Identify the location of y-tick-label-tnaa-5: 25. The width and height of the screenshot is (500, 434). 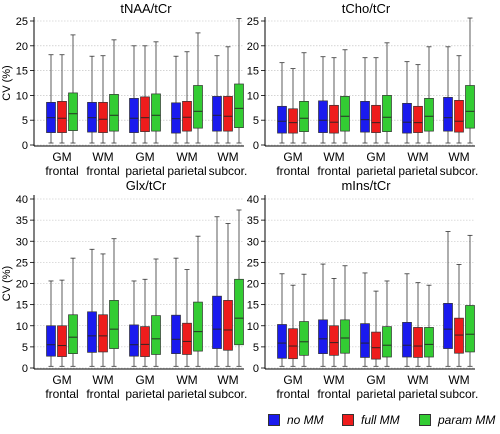
(22, 22).